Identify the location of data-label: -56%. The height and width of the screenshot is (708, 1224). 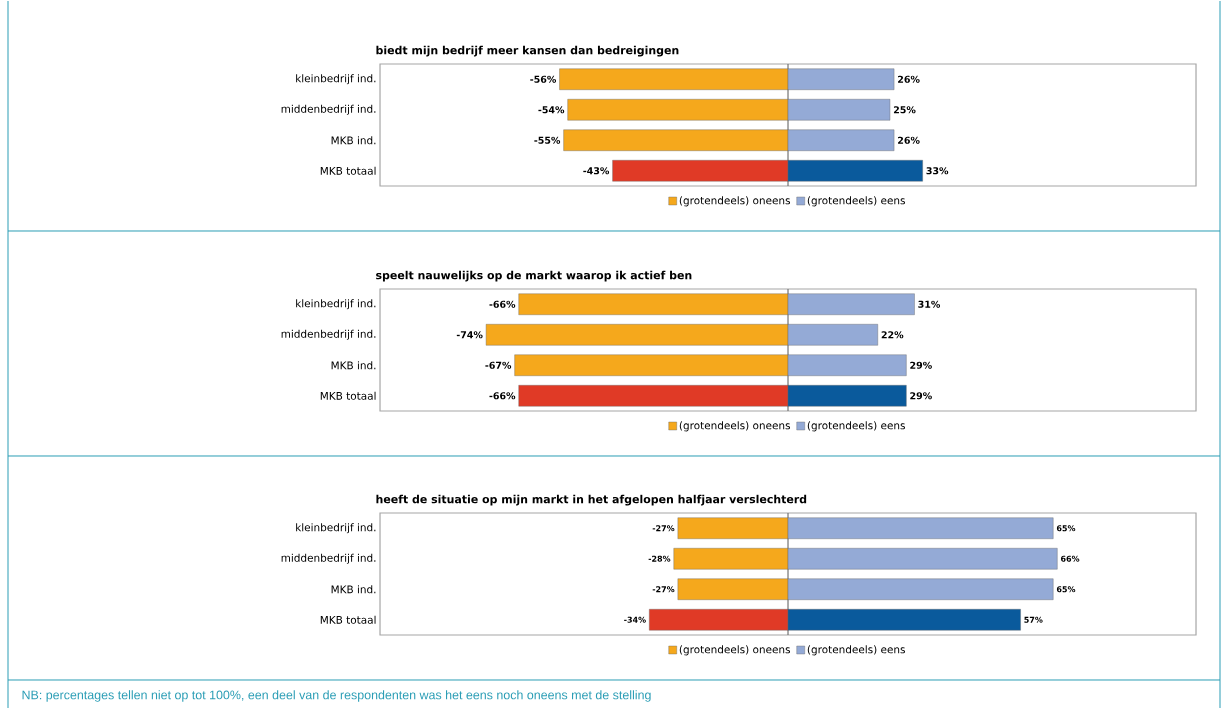
(543, 79).